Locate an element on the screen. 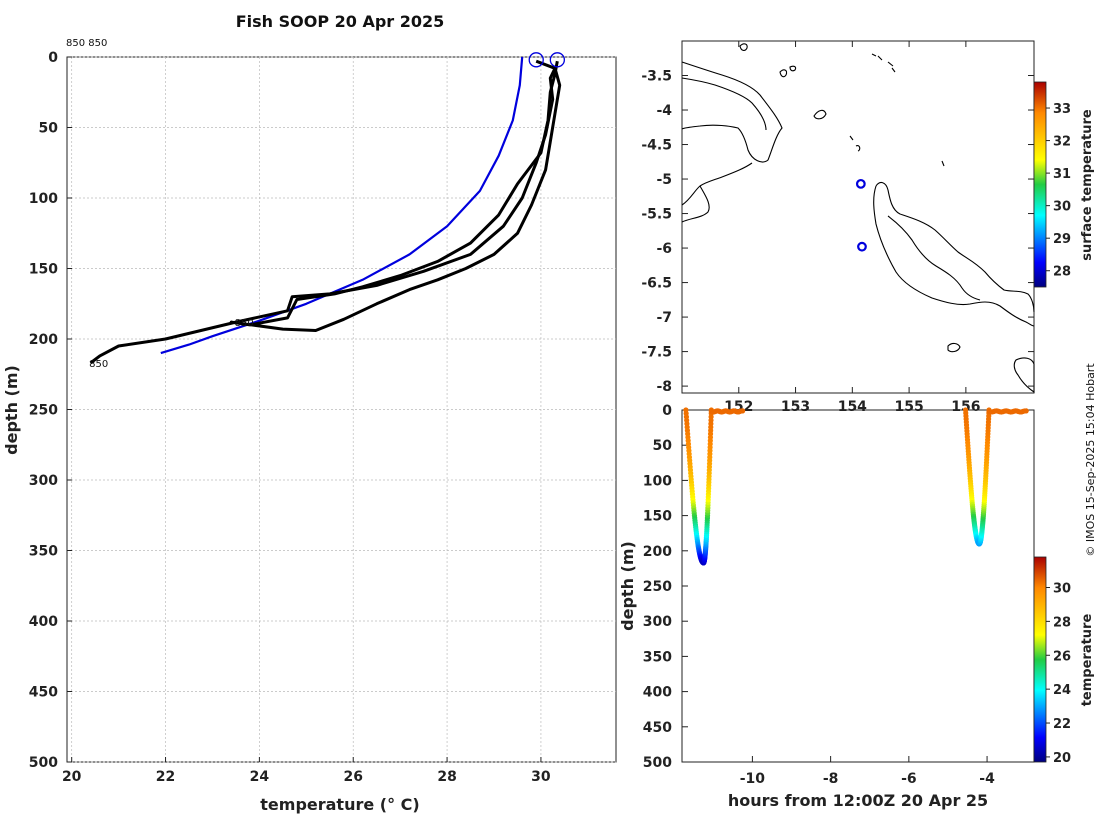 This screenshot has width=1100, height=820. colorbar-tick-label: 33 is located at coordinates (1062, 109).